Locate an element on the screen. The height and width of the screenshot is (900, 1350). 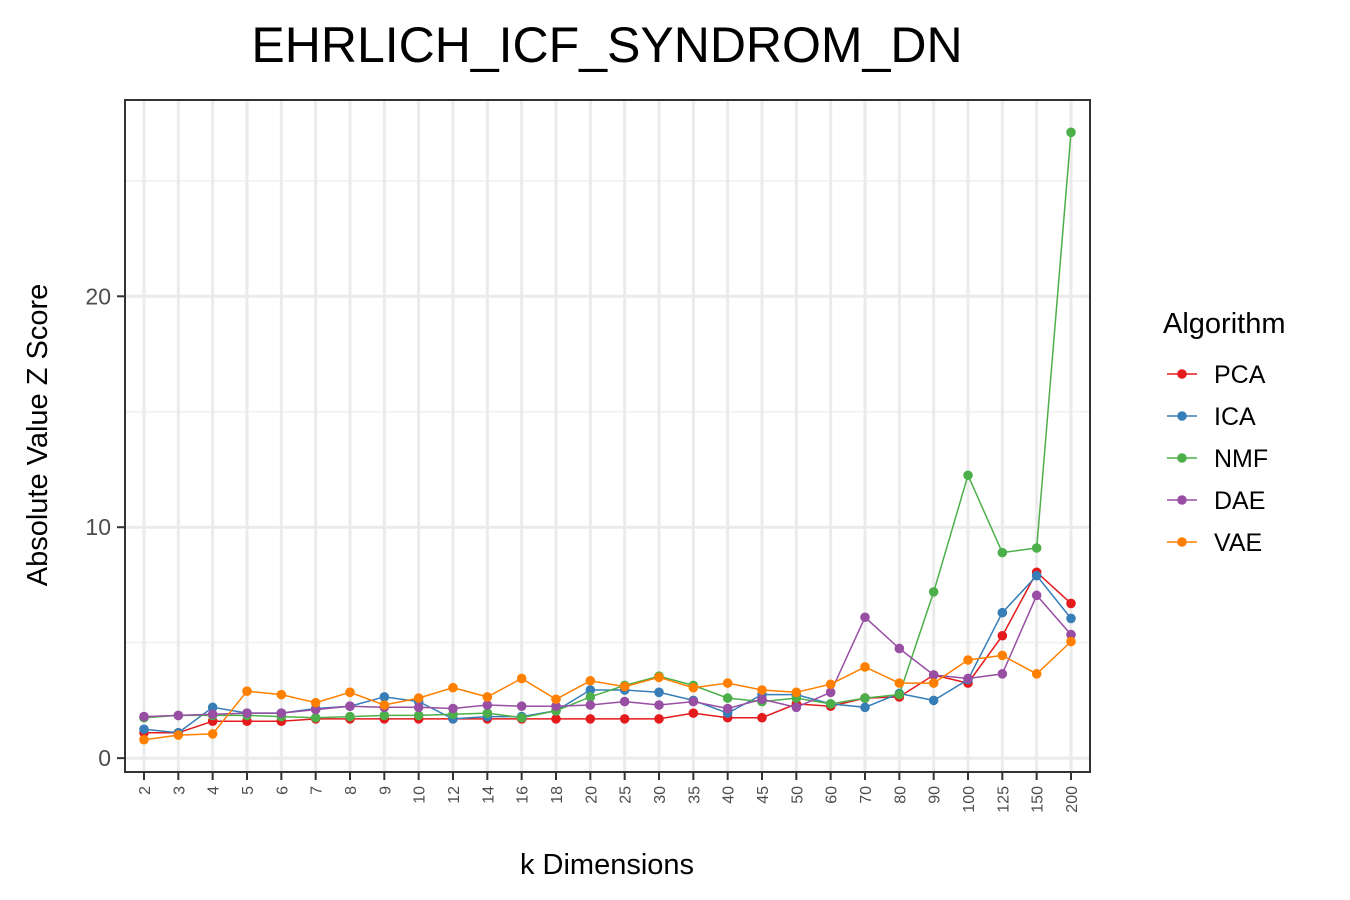
y-tick-label: 10 is located at coordinates (98, 527).